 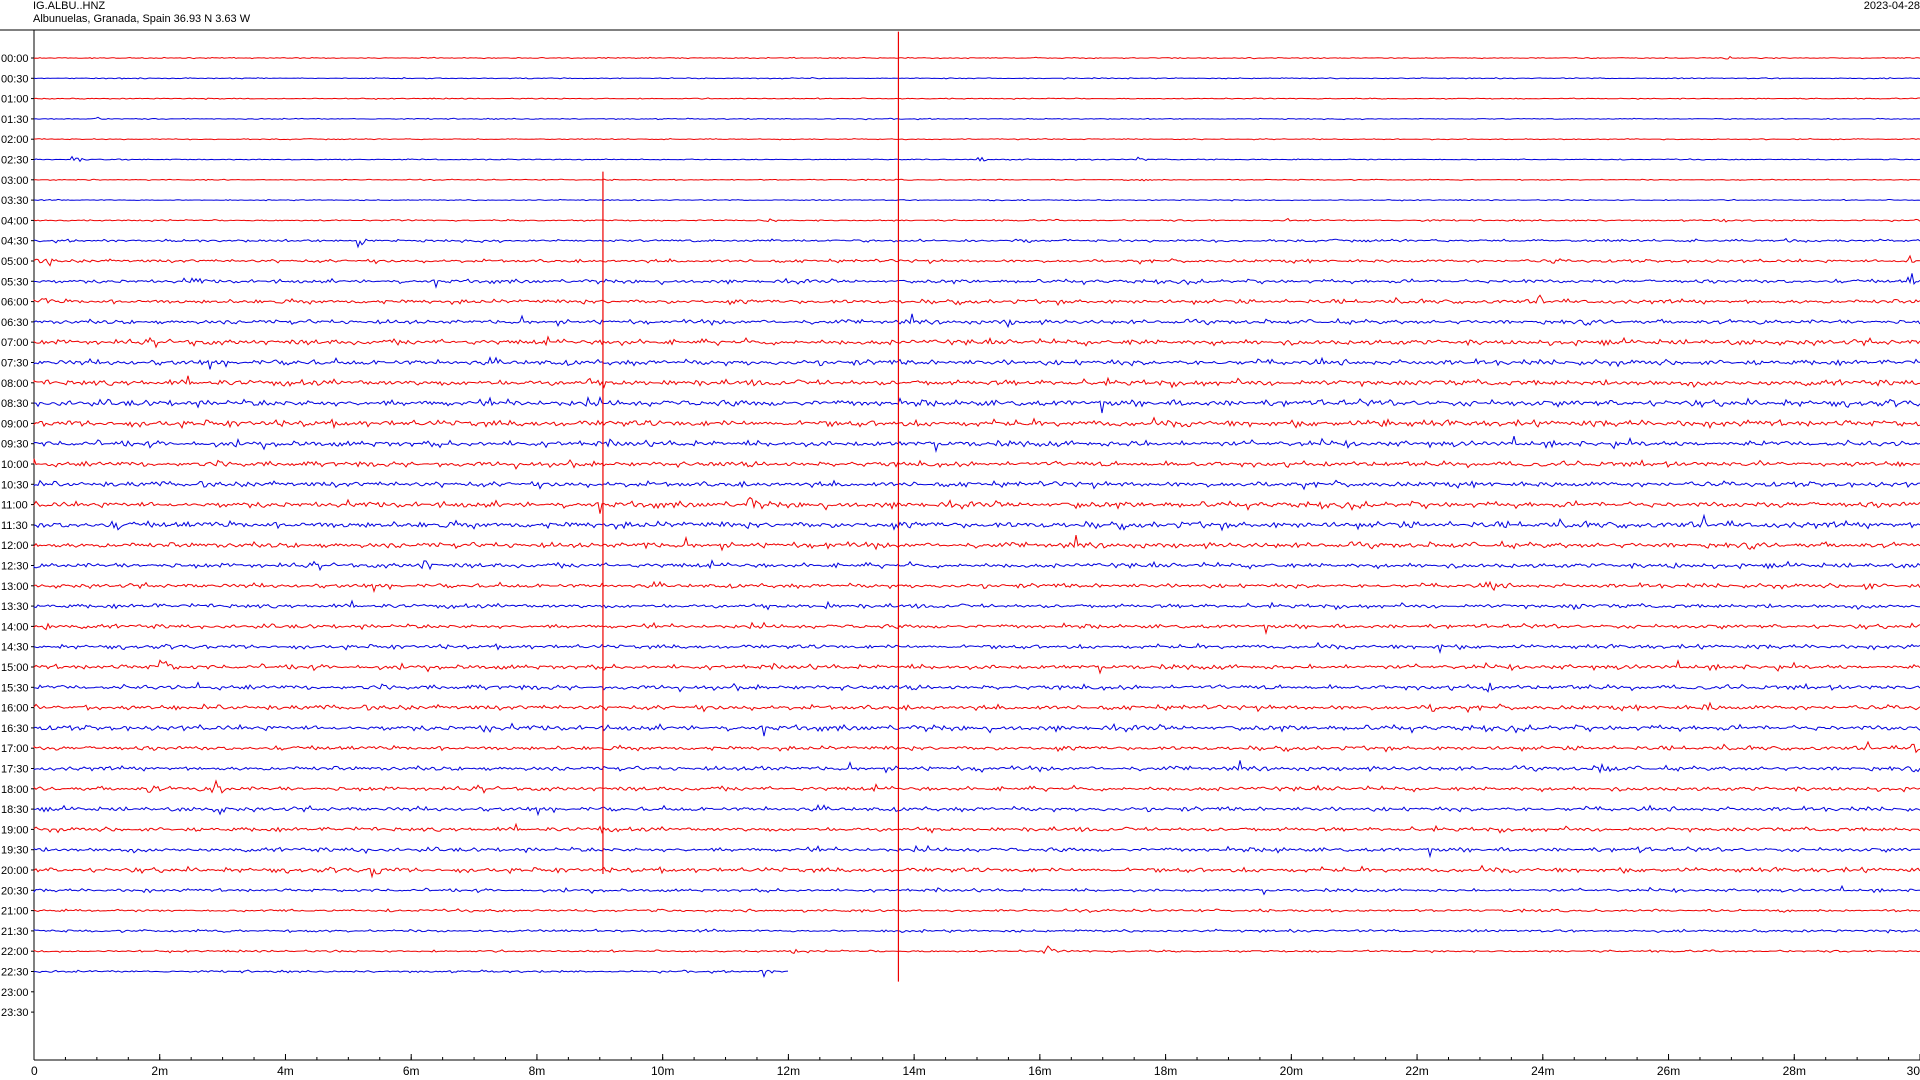 What do you see at coordinates (14, 526) in the screenshot?
I see `row-label: 11:30` at bounding box center [14, 526].